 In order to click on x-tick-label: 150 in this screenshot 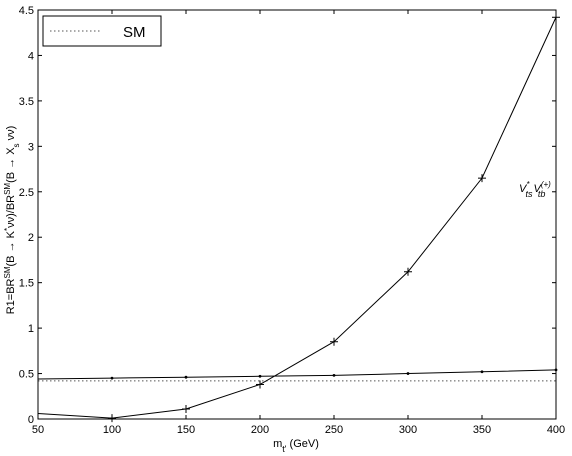, I will do `click(186, 430)`.